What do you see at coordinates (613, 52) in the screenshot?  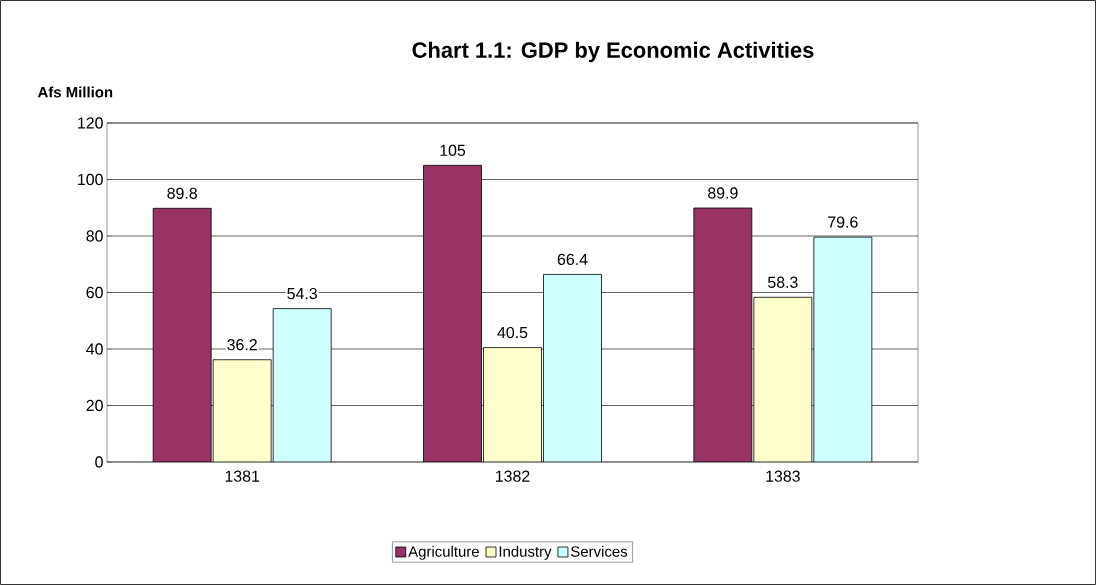 I see `chart-title: Chart 1.1: GDP by Economic Activities` at bounding box center [613, 52].